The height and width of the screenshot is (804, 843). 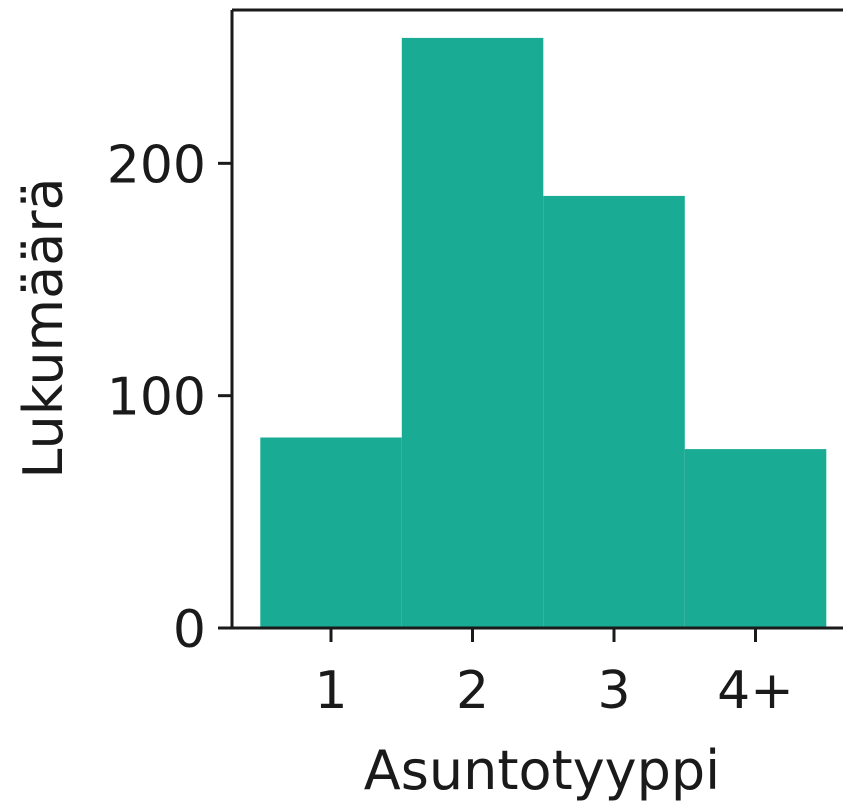 I want to click on y-ticks-group: 0 100 200, so click(x=169, y=397).